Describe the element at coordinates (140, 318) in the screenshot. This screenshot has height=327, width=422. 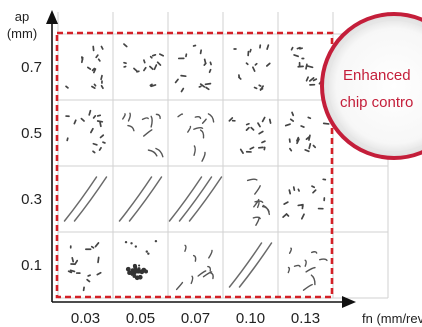
I see `x-tick-label: 0.05` at that location.